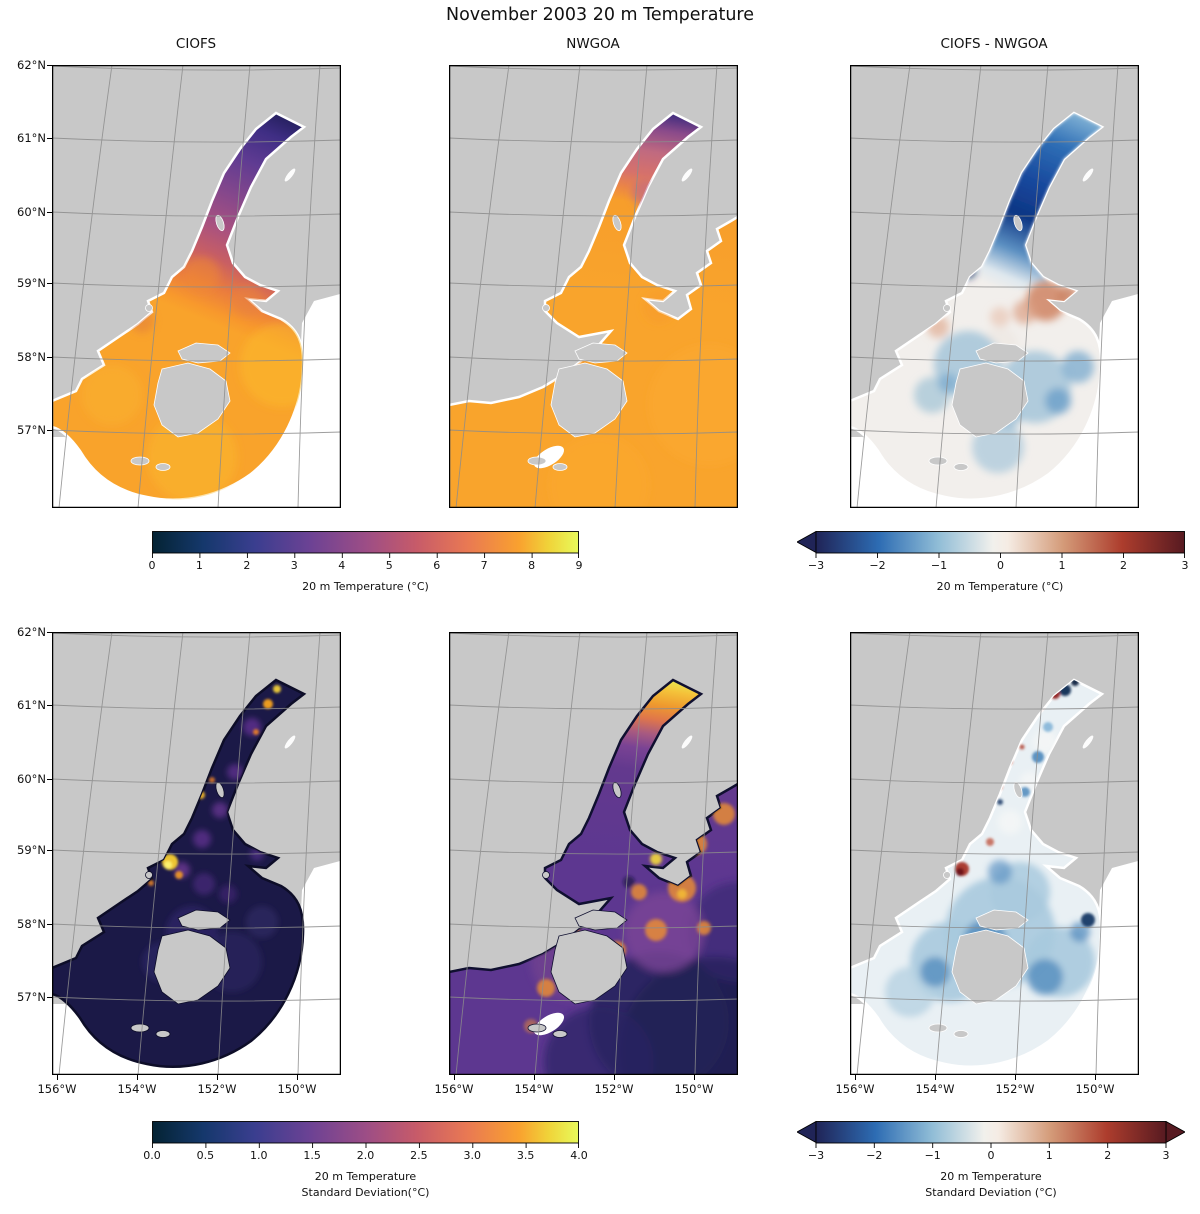 The image size is (1200, 1214). Describe the element at coordinates (1000, 586) in the screenshot. I see `colorbar-label: 20 m Temperature (°C)` at that location.